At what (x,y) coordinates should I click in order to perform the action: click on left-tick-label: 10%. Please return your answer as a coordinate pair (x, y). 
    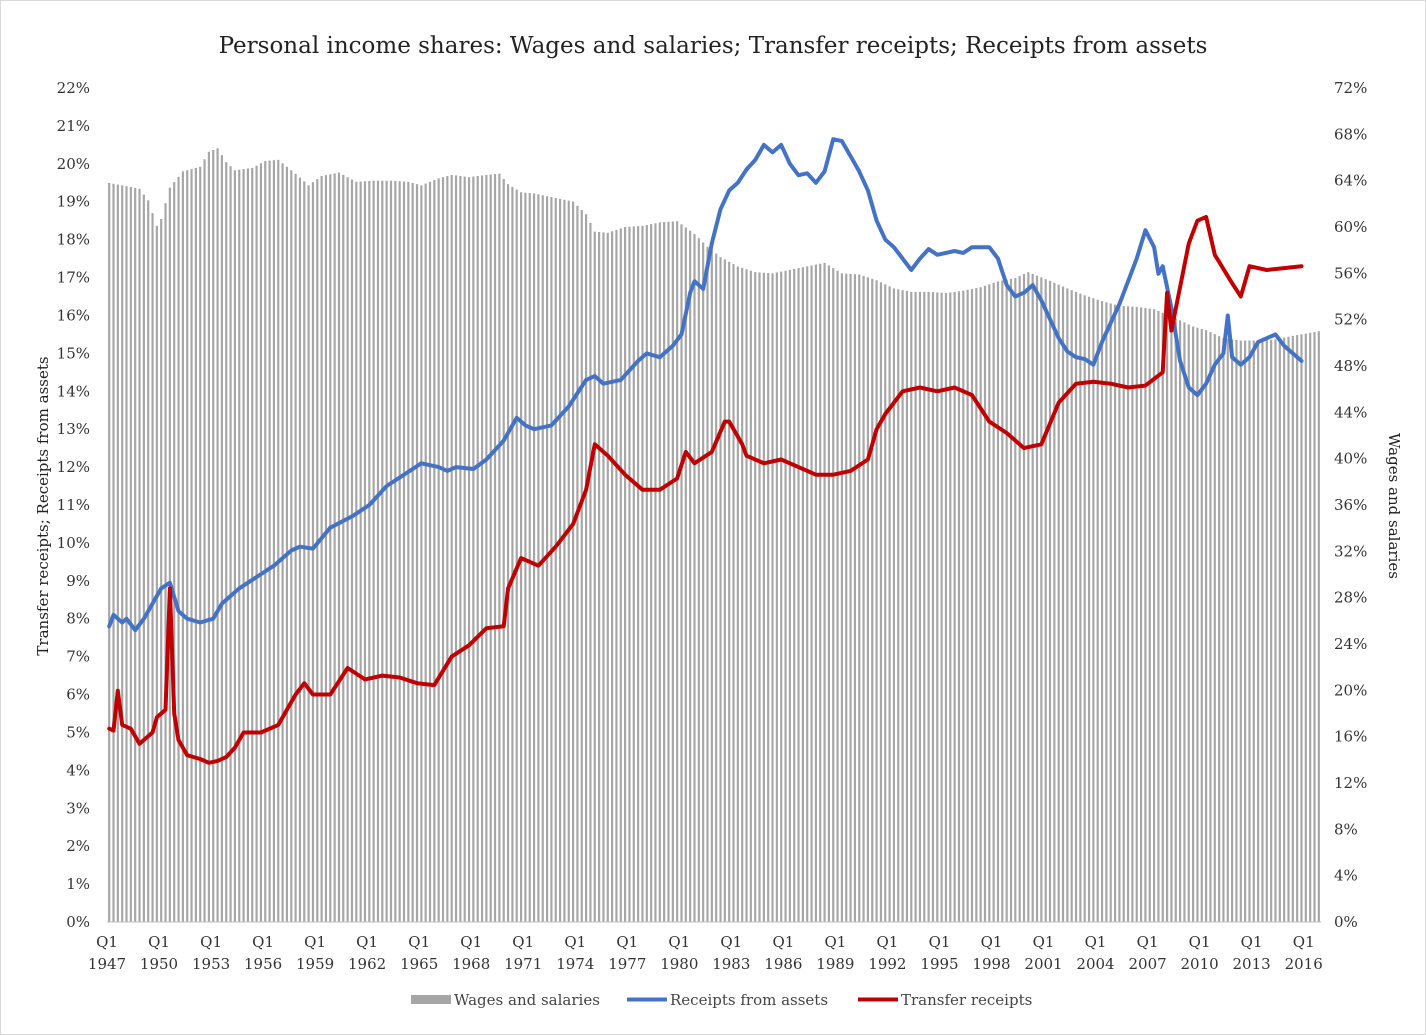
    Looking at the image, I should click on (73, 543).